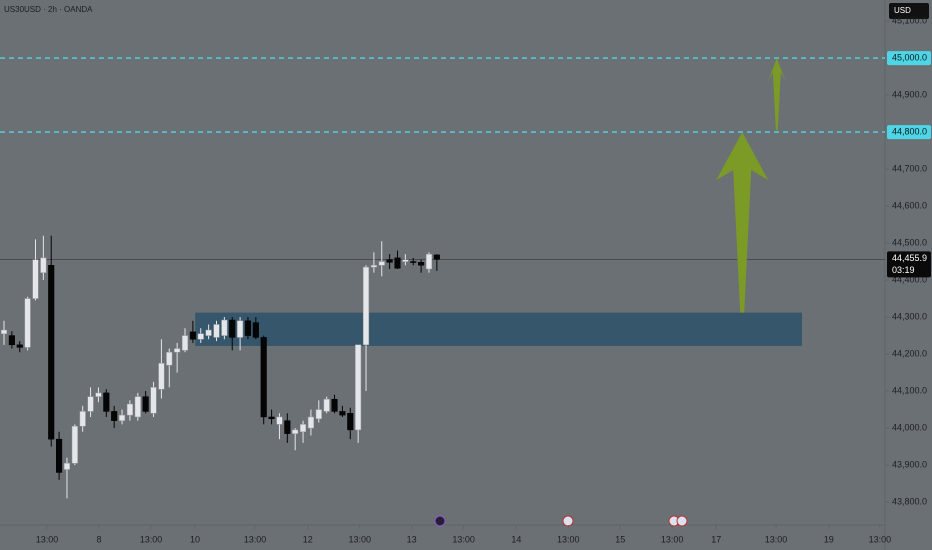 Image resolution: width=932 pixels, height=550 pixels. I want to click on y-tick-label: 45,100.0, so click(909, 20).